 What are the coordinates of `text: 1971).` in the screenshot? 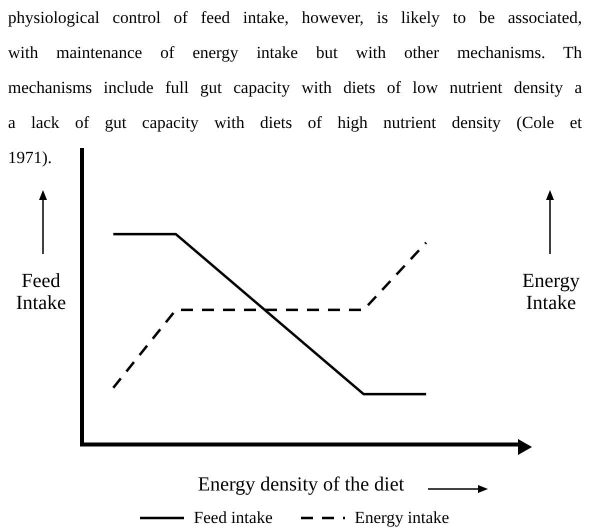 It's located at (30, 158).